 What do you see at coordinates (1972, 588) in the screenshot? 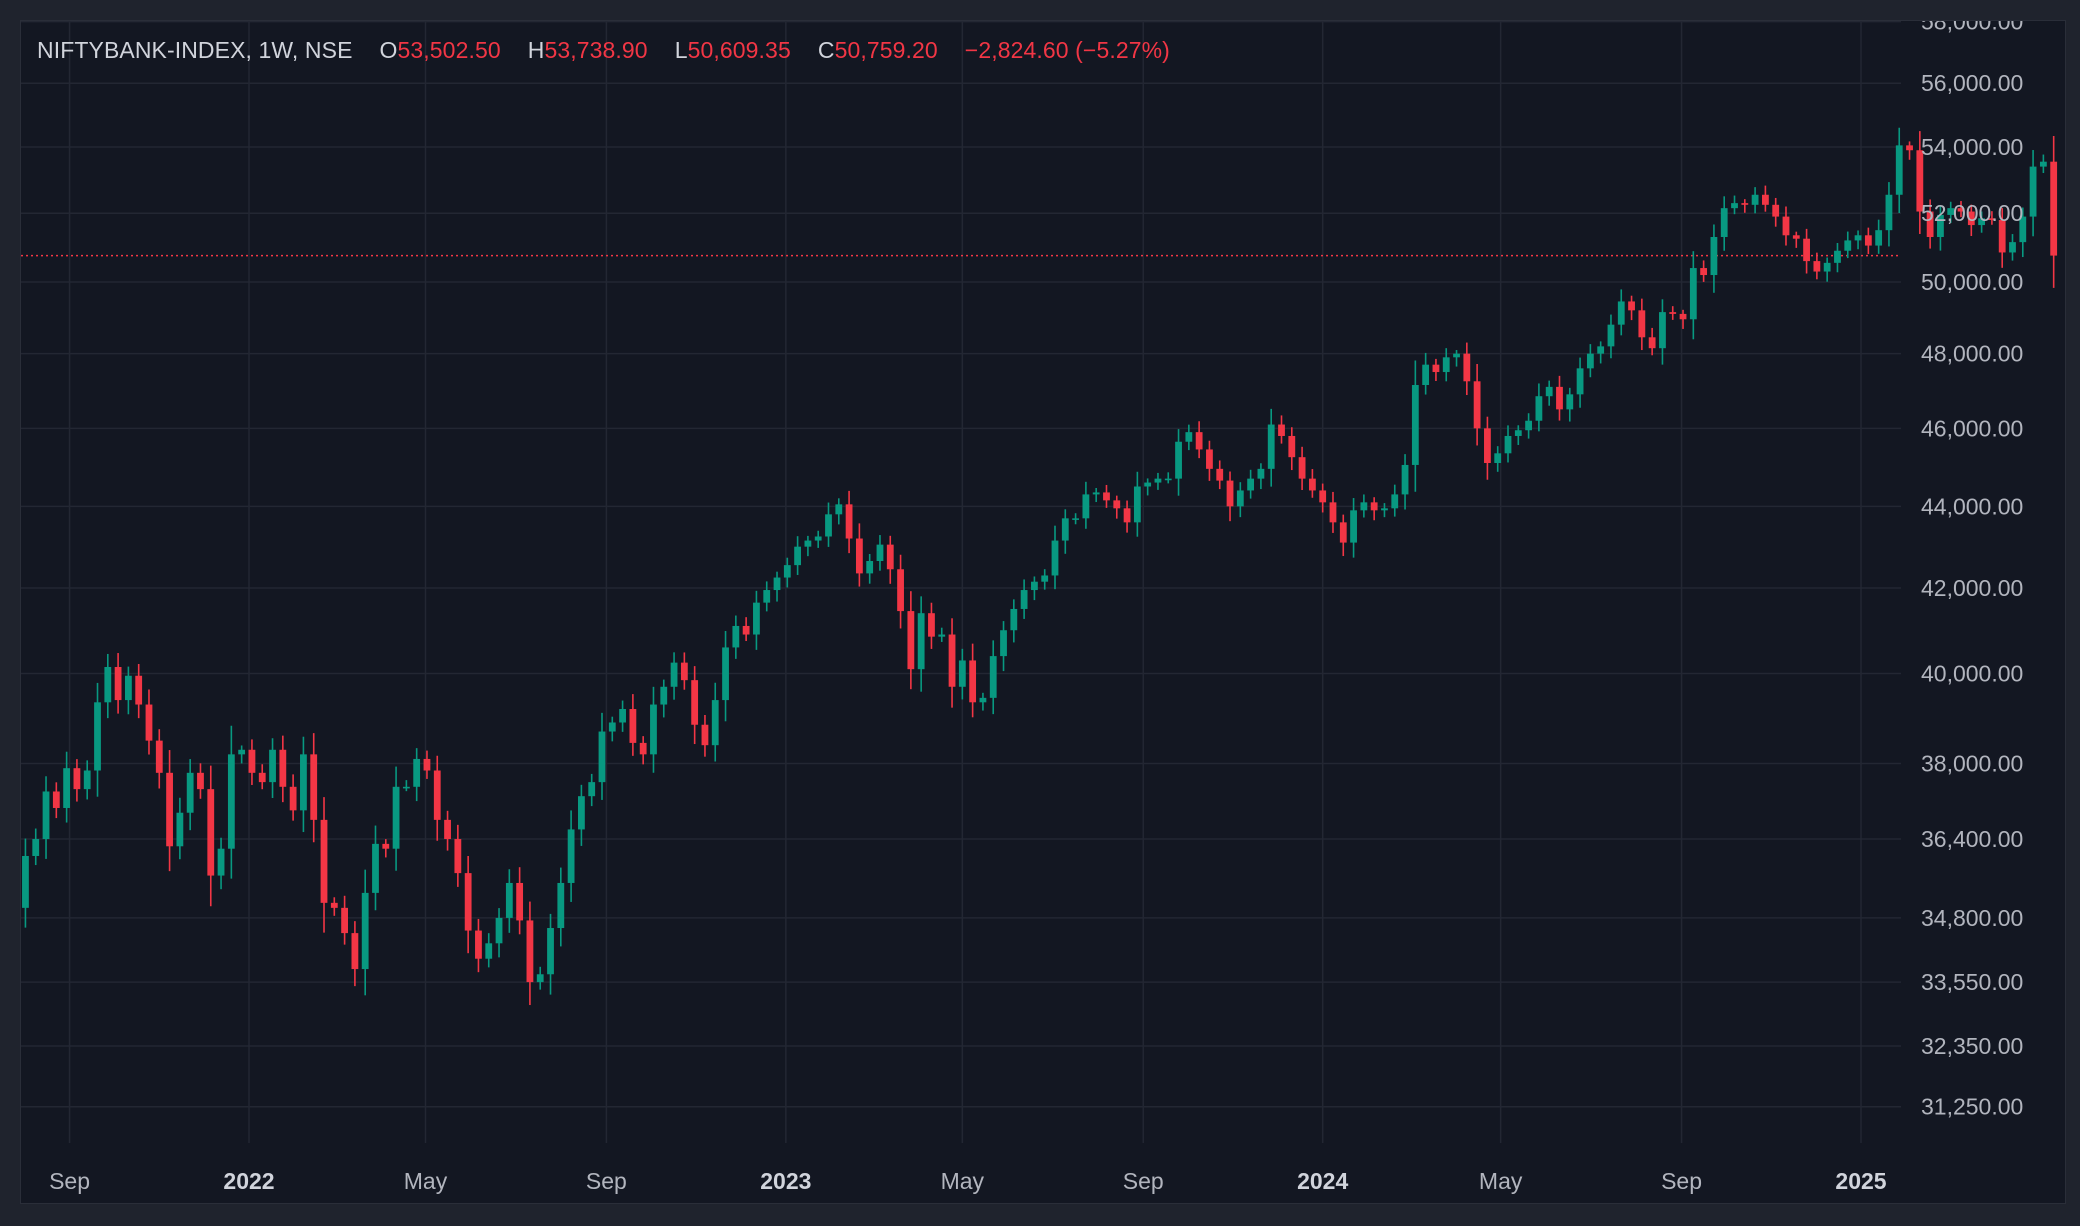
I see `price-tick-label: 42,000.00` at bounding box center [1972, 588].